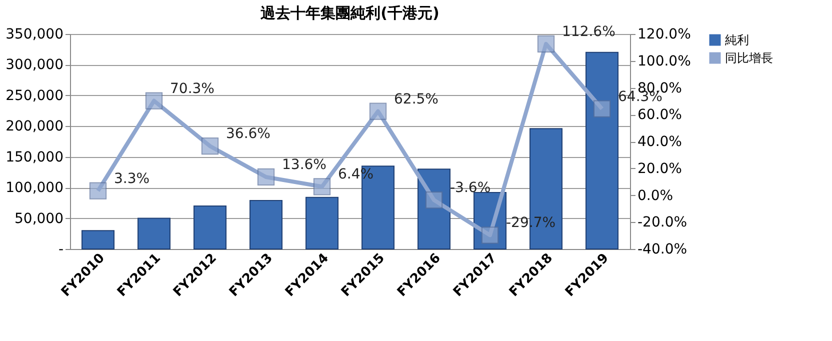  Describe the element at coordinates (737, 40) in the screenshot. I see `legend-label: 純利` at that location.